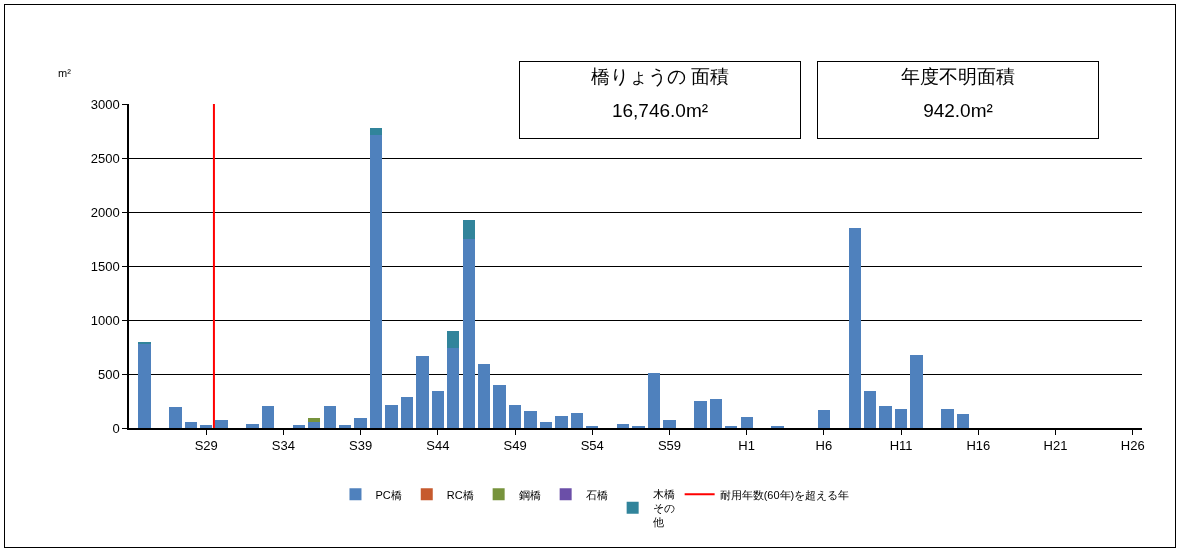 This screenshot has width=1182, height=554. Describe the element at coordinates (824, 446) in the screenshot. I see `x-tick-label: H6` at that location.